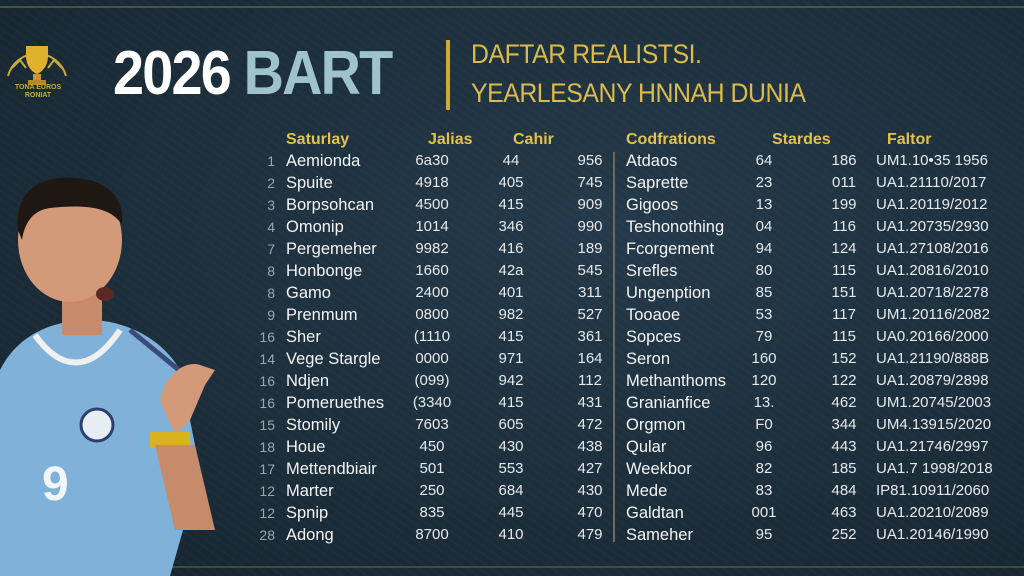 The height and width of the screenshot is (576, 1024). Describe the element at coordinates (670, 249) in the screenshot. I see `row-name: Fcorgement` at that location.